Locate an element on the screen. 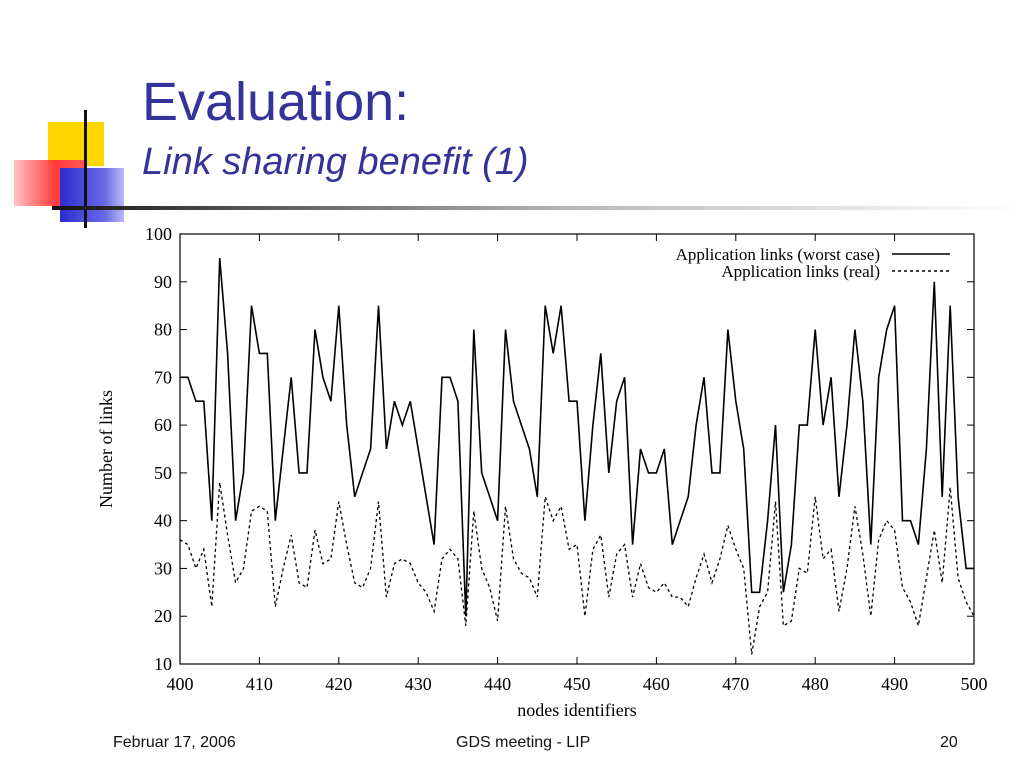 This screenshot has width=1024, height=768. x-tick-label: 420 is located at coordinates (338, 684).